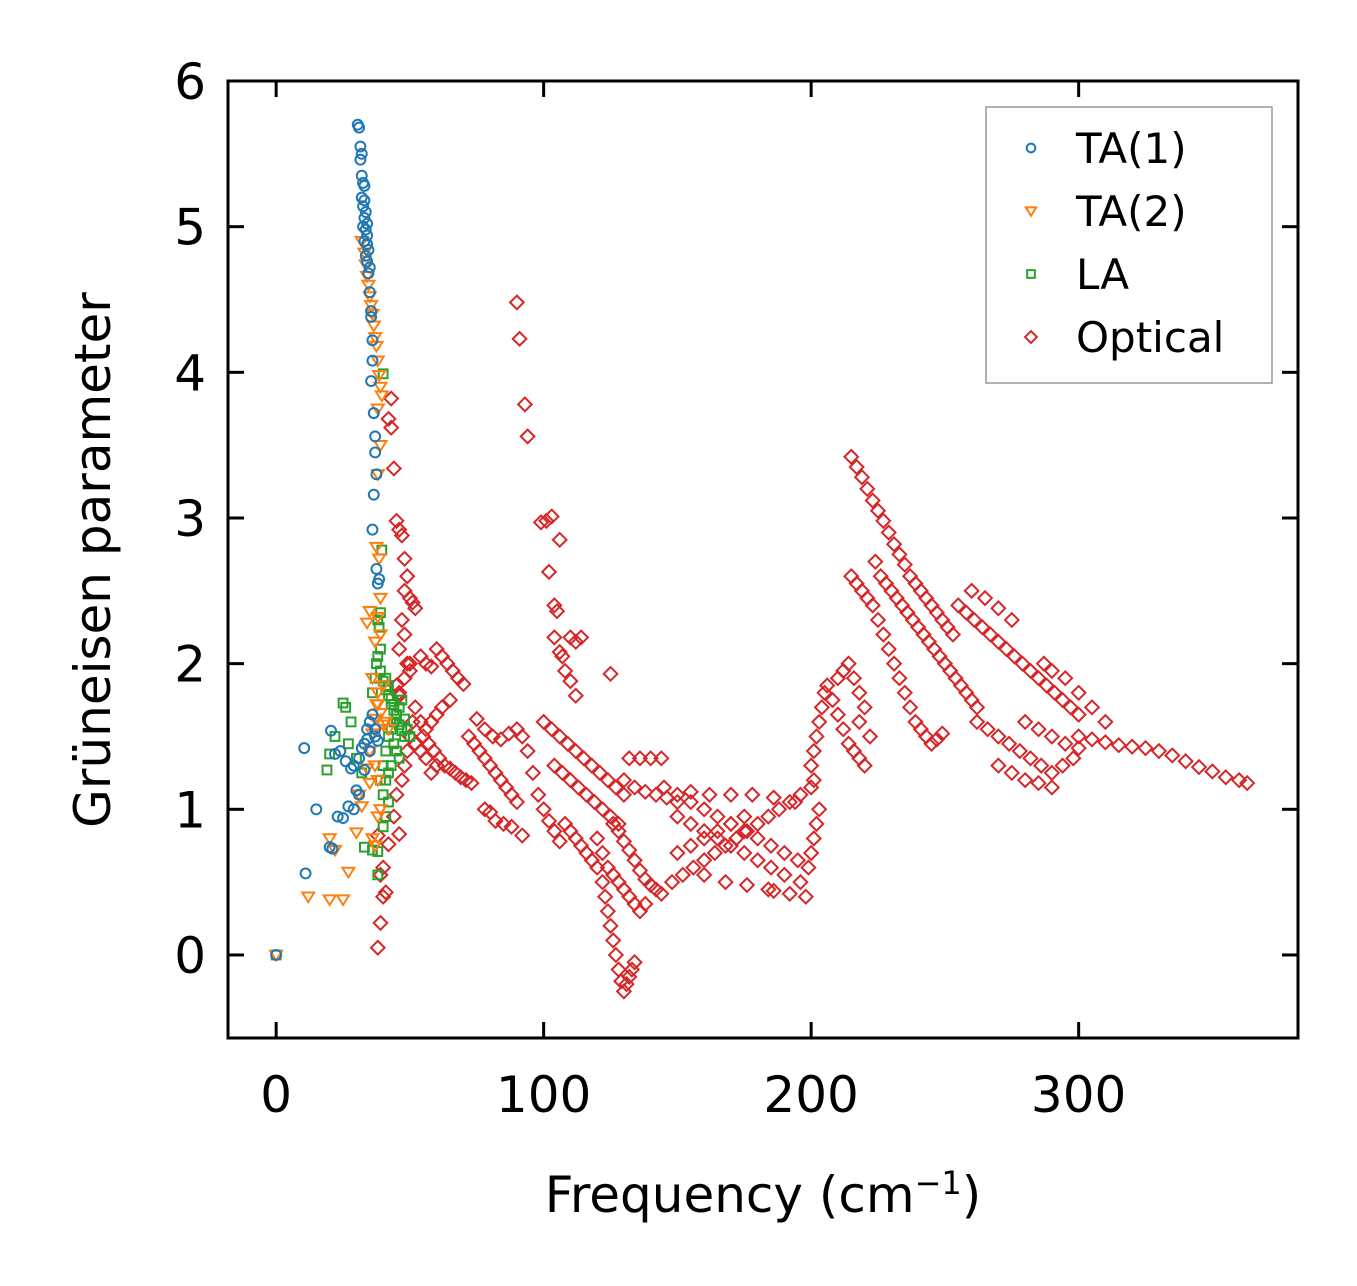  I want to click on y-tick-label: 3, so click(190, 519).